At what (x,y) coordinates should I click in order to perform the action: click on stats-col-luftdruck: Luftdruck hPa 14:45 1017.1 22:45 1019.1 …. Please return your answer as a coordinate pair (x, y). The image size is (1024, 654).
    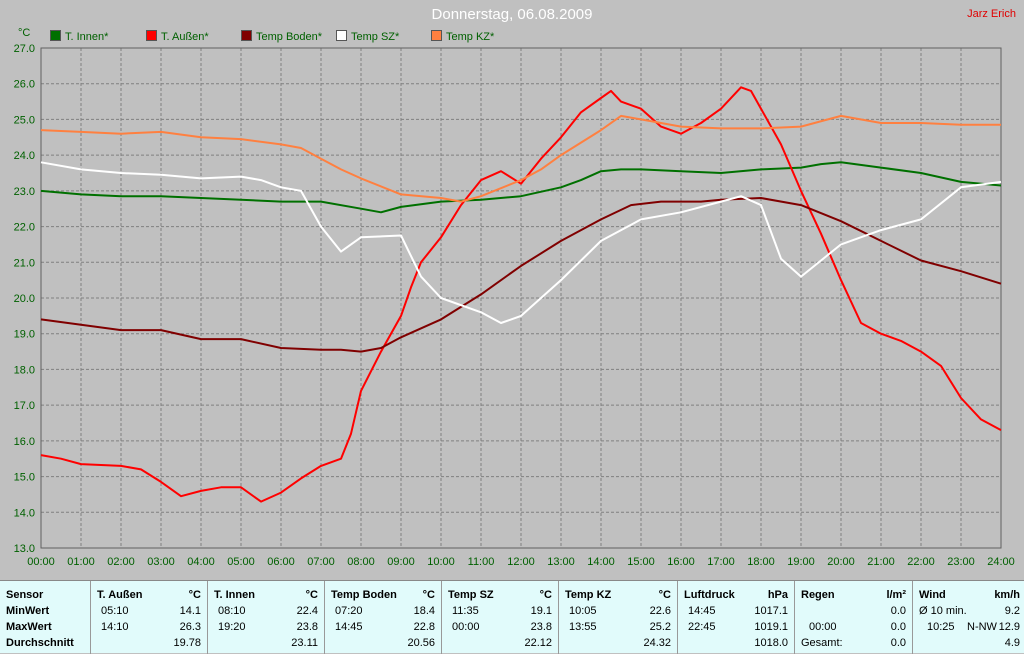
    Looking at the image, I should click on (735, 617).